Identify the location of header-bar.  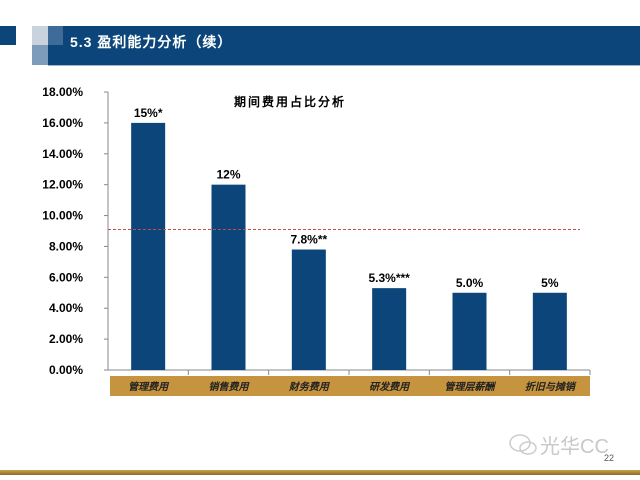
(344, 46).